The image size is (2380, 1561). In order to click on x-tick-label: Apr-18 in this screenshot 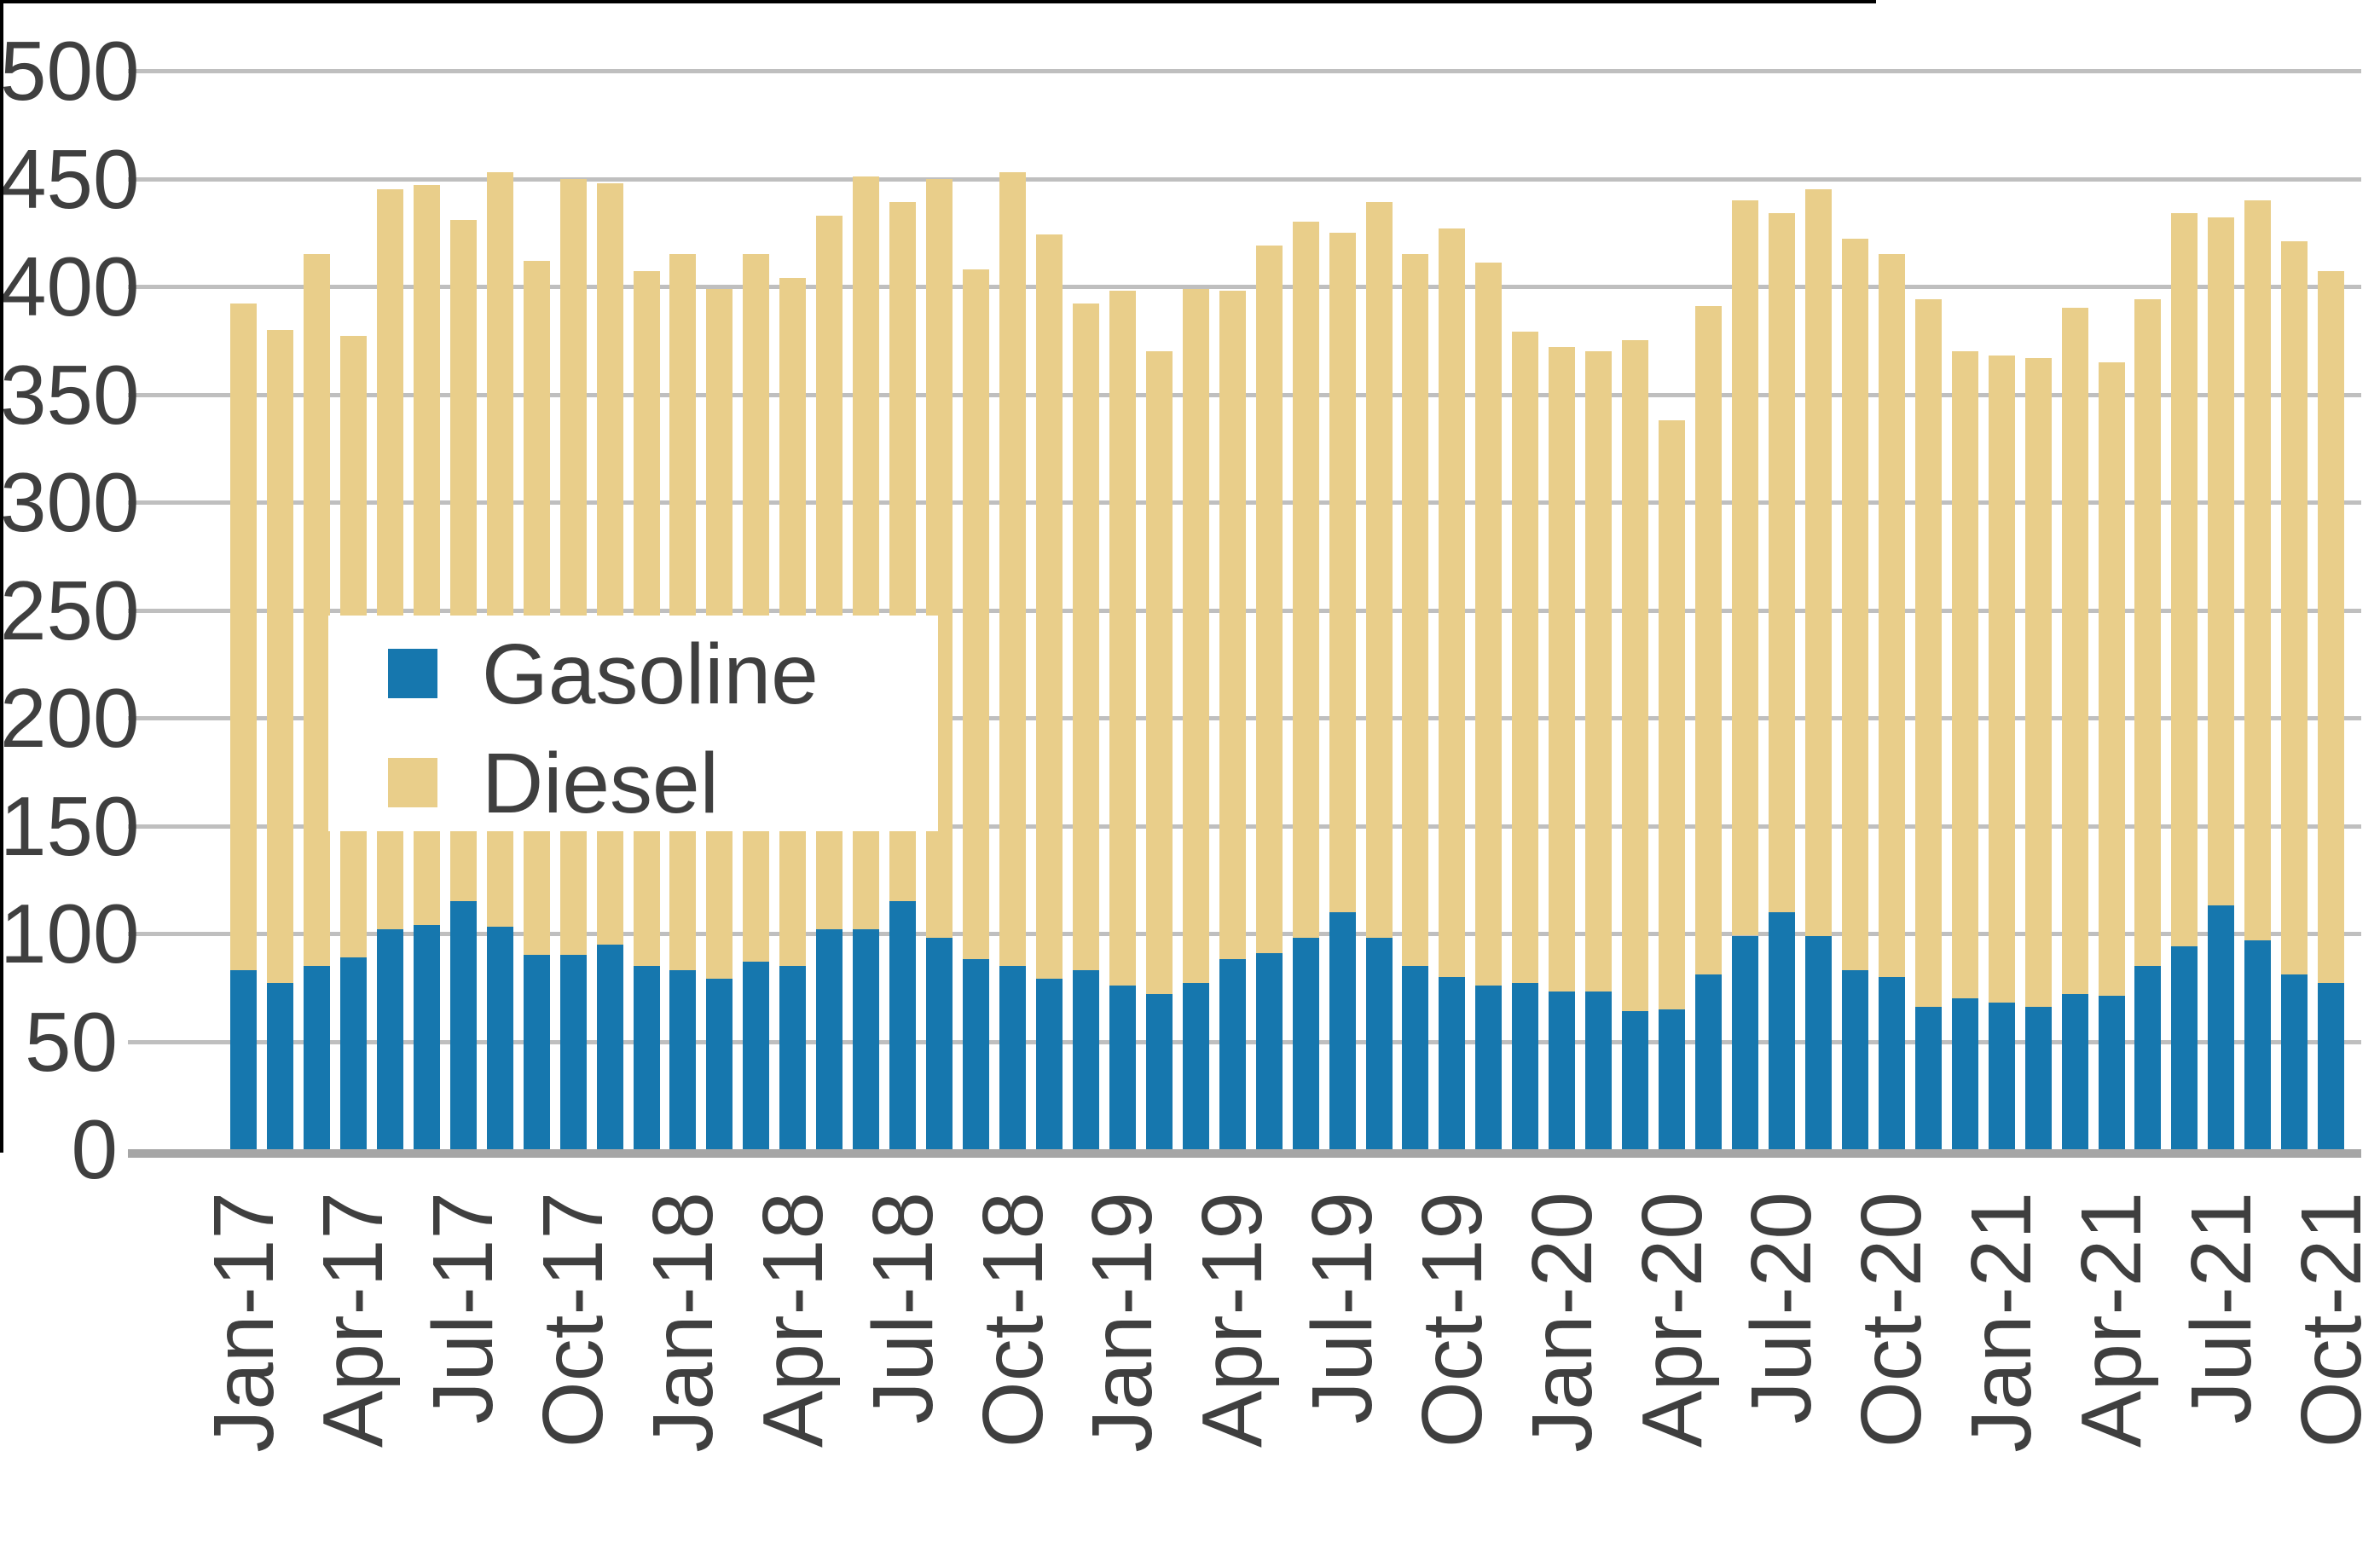, I will do `click(792, 1320)`.